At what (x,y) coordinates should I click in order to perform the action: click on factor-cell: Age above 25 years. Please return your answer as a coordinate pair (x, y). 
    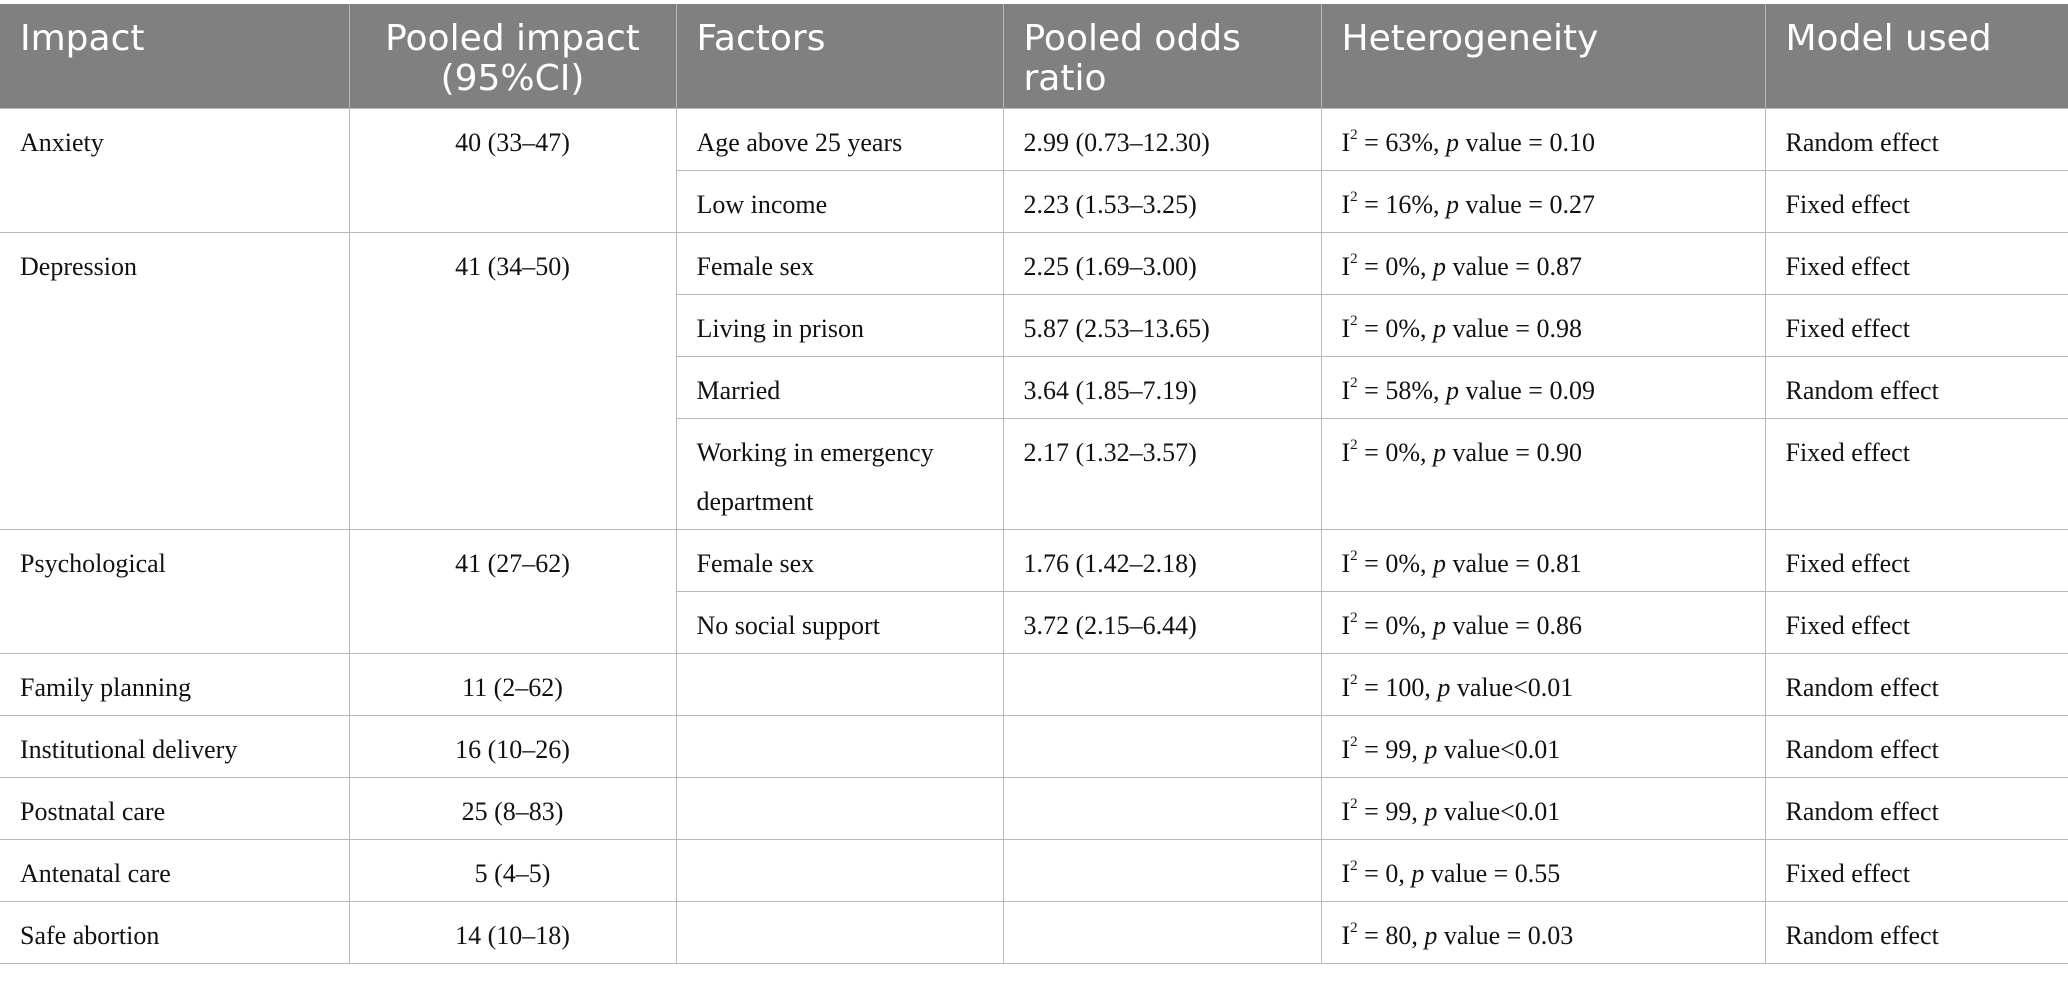
    Looking at the image, I should click on (839, 139).